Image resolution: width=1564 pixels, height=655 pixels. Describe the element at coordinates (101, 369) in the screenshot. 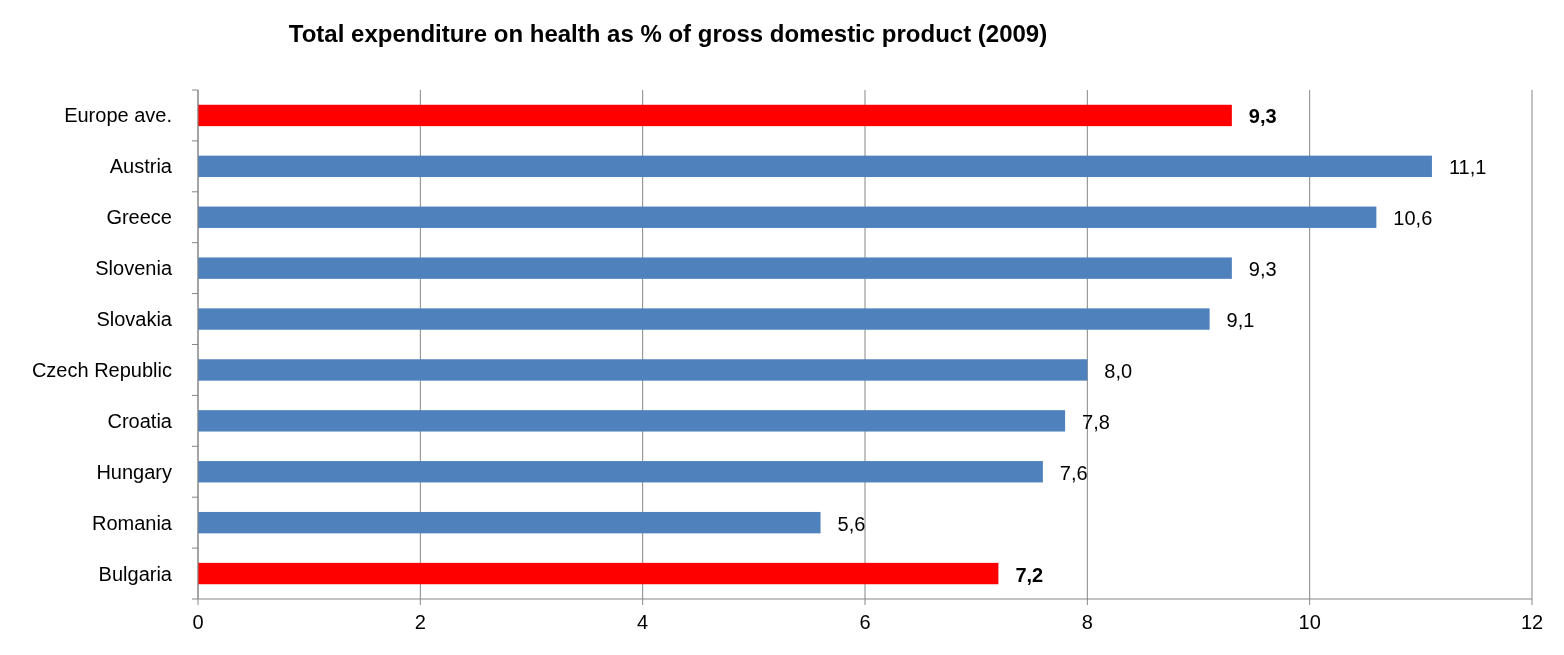

I see `y-tick-label: Czech Republic` at that location.